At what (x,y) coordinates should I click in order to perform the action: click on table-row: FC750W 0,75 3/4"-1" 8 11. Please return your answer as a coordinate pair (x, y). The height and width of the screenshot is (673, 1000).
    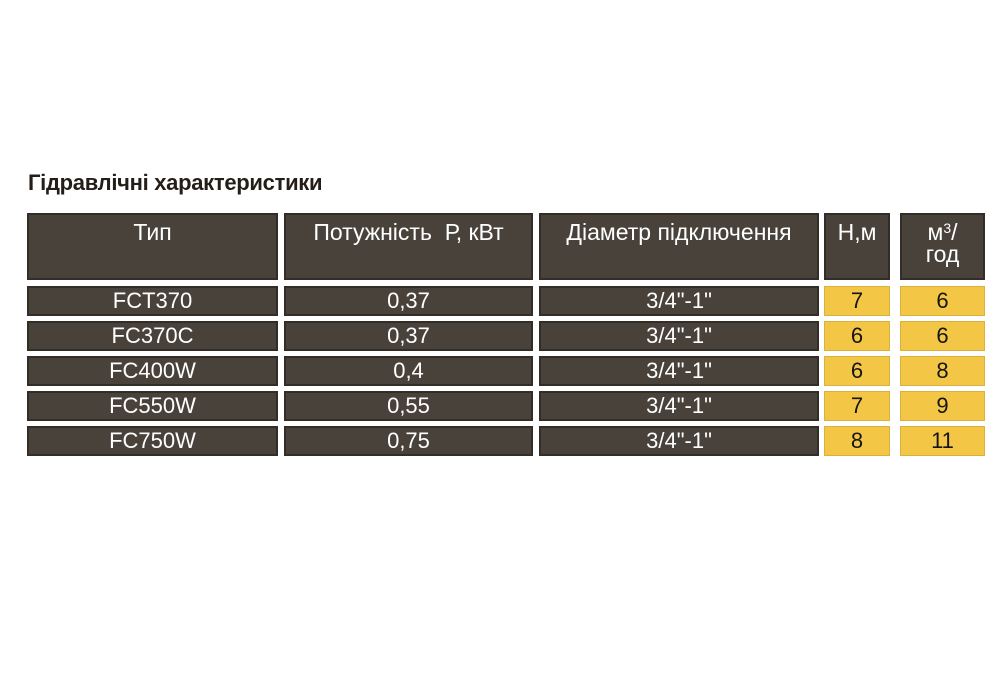
    Looking at the image, I should click on (506, 441).